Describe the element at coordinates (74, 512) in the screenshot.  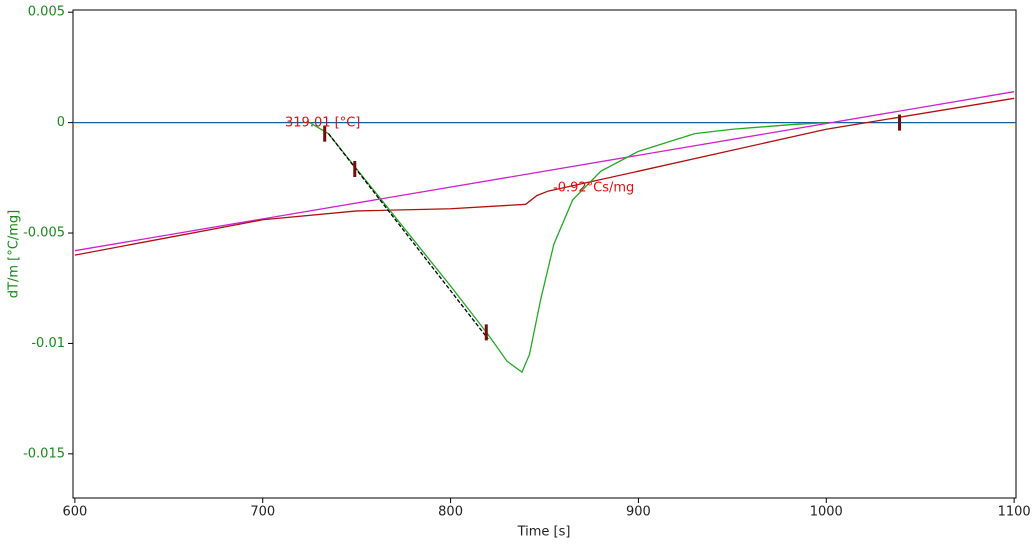
I see `x-tick-label: 600` at that location.